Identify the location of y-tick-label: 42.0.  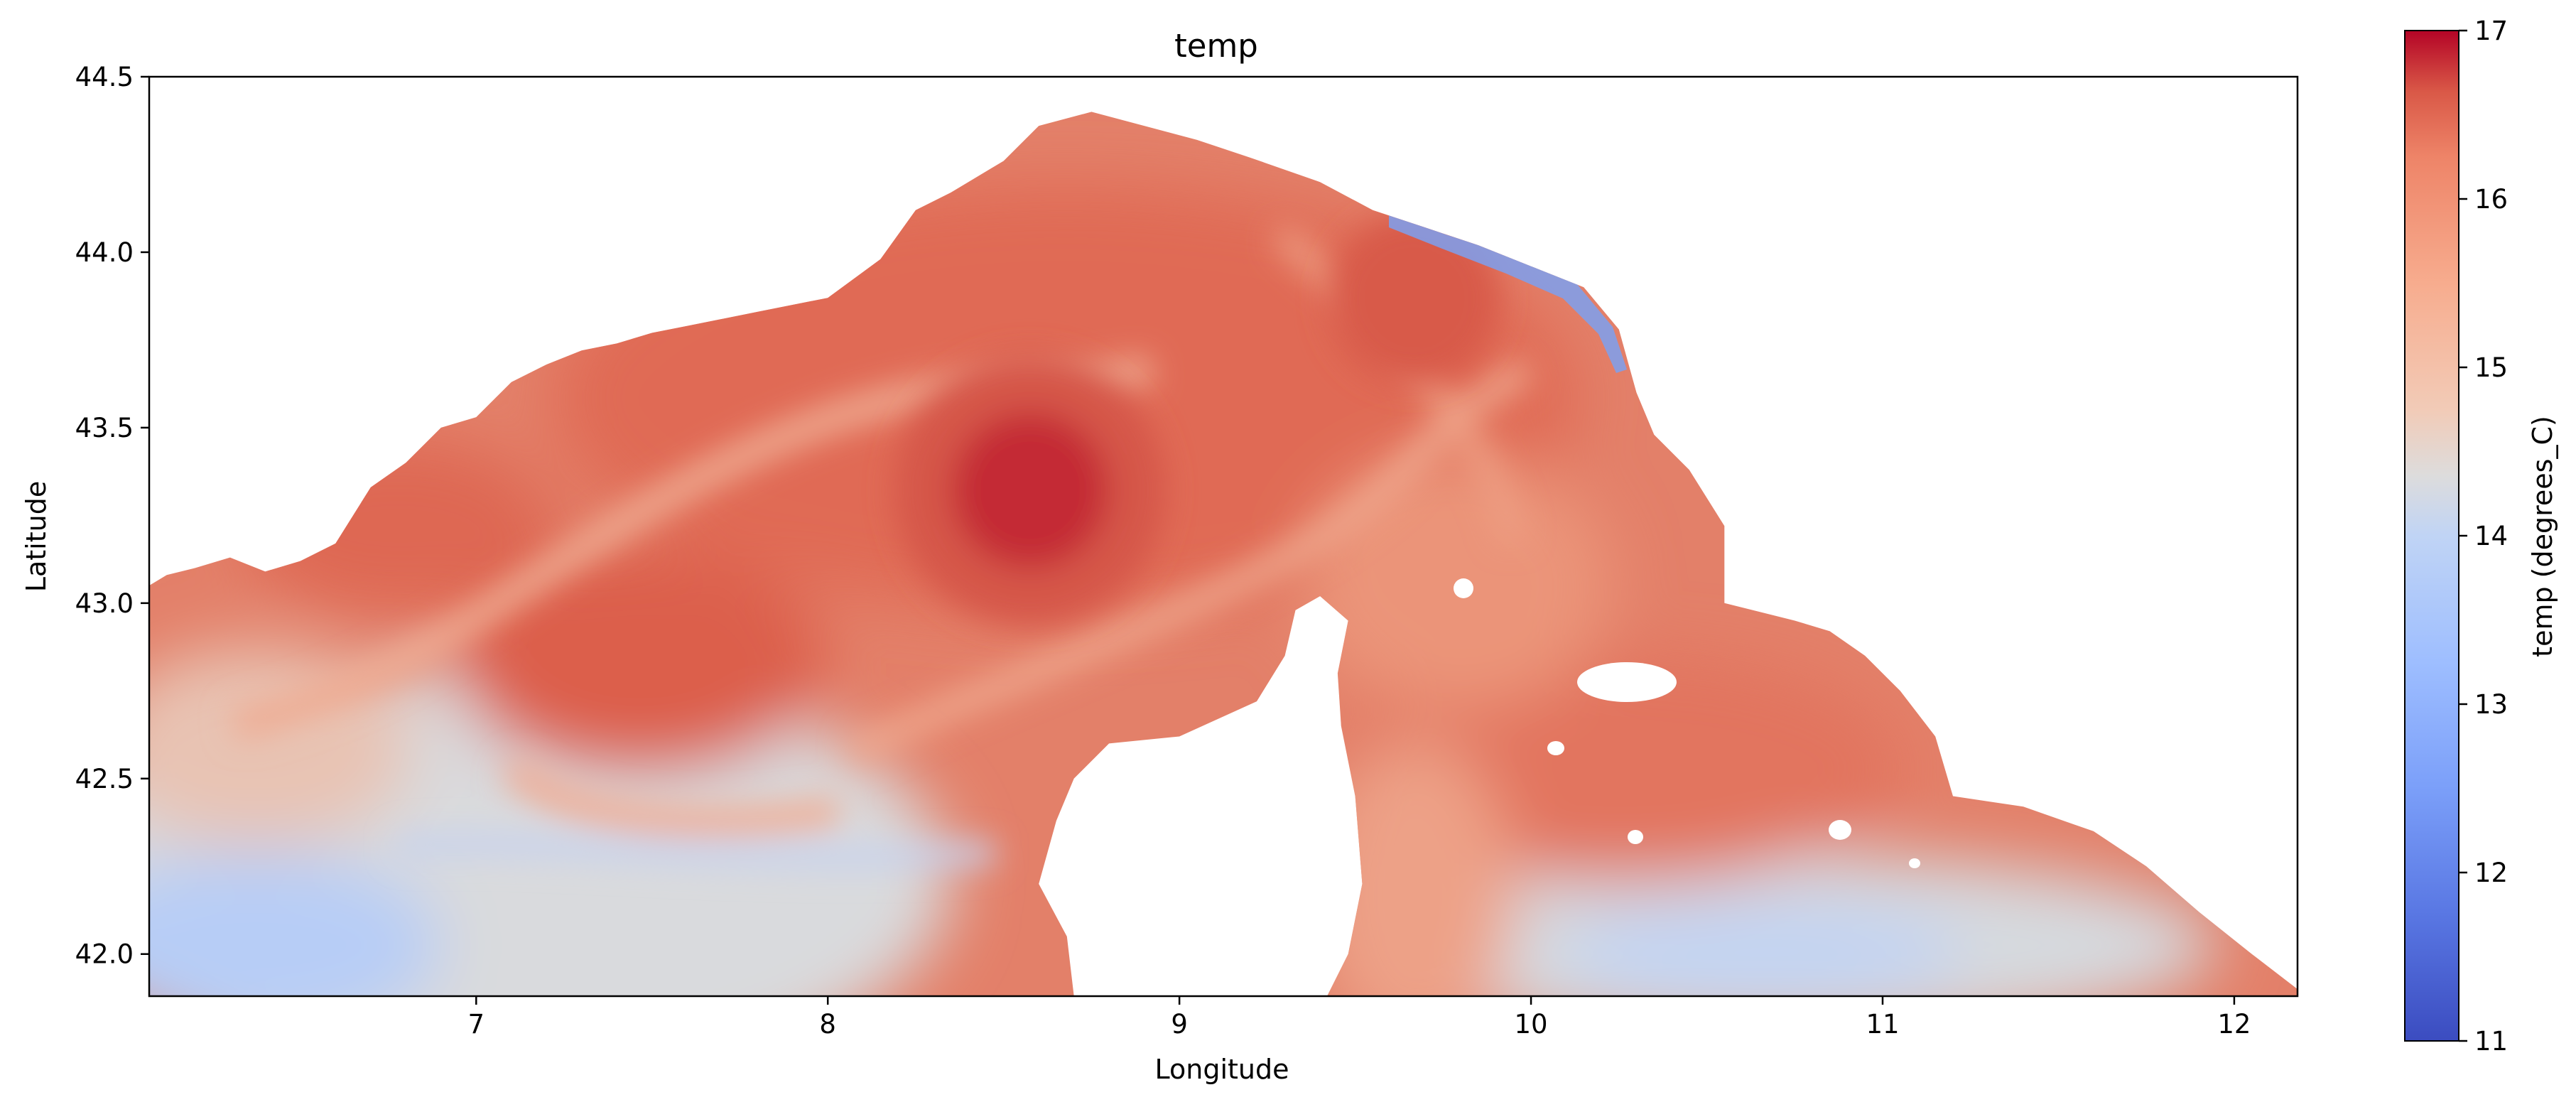
(104, 954).